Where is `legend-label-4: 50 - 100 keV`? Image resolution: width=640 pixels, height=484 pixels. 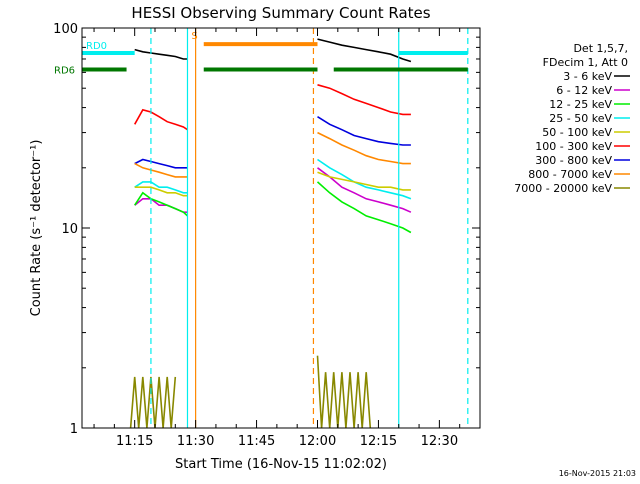
legend-label-4: 50 - 100 keV is located at coordinates (577, 132).